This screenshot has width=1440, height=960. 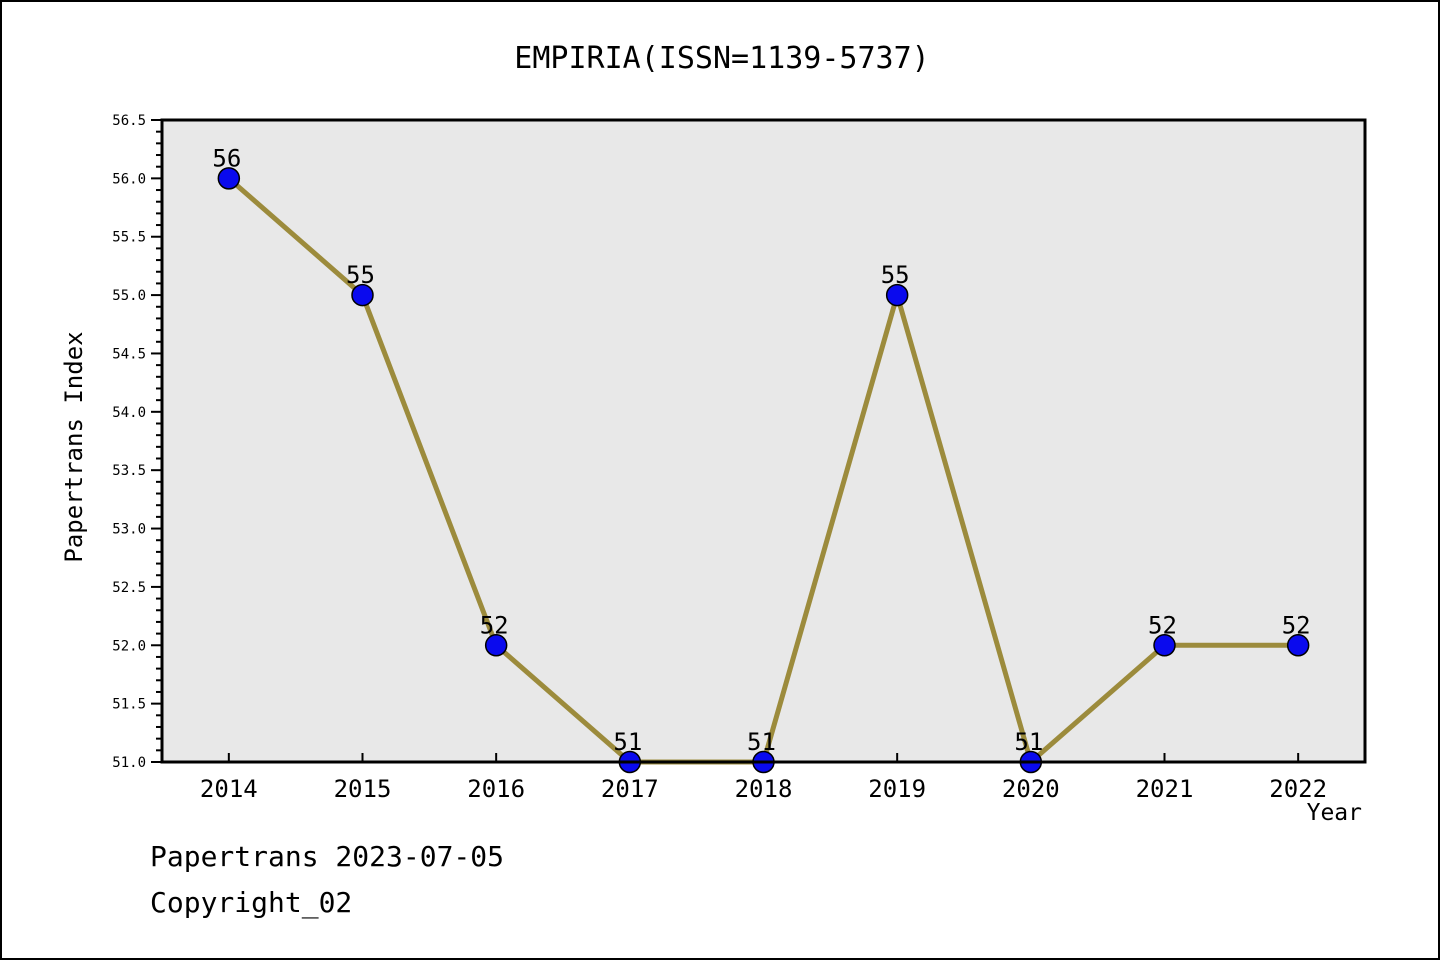 What do you see at coordinates (630, 789) in the screenshot?
I see `x-tick-label: 2017` at bounding box center [630, 789].